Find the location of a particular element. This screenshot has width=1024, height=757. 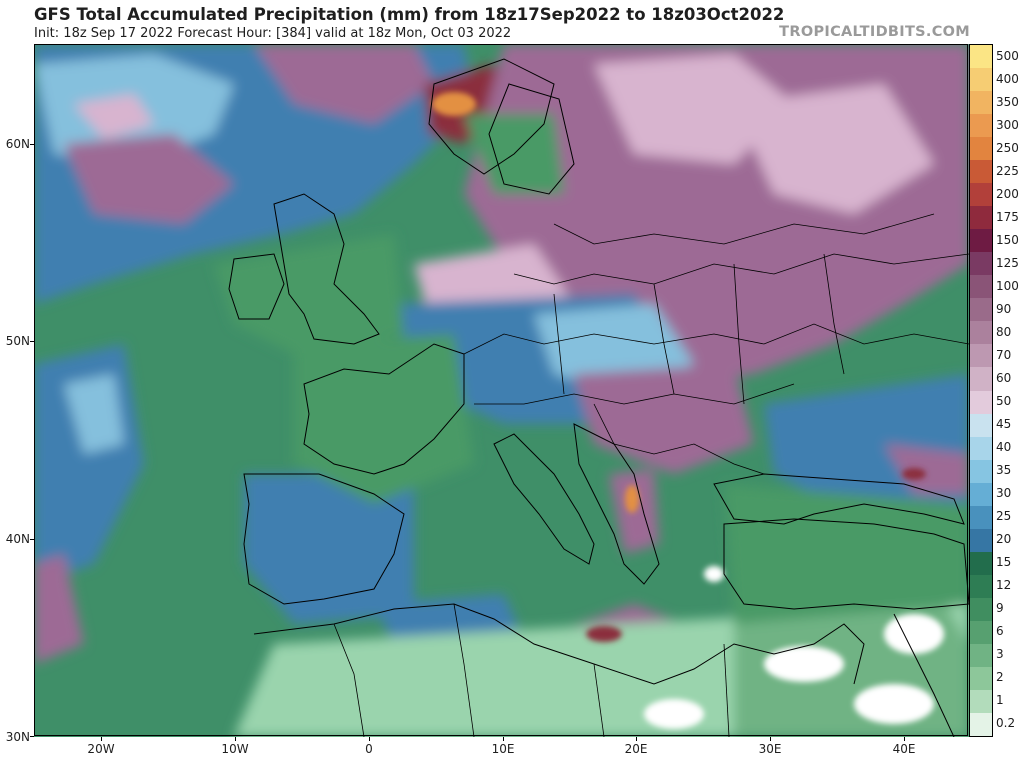

colorbar-label: 9 is located at coordinates (1000, 608).